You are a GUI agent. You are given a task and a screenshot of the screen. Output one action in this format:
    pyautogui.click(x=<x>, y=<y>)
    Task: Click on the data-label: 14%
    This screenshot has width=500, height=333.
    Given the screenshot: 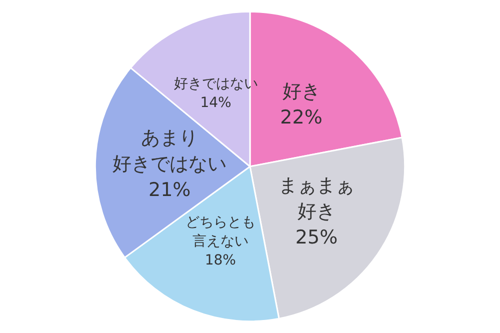 What is the action you would take?
    pyautogui.click(x=216, y=103)
    